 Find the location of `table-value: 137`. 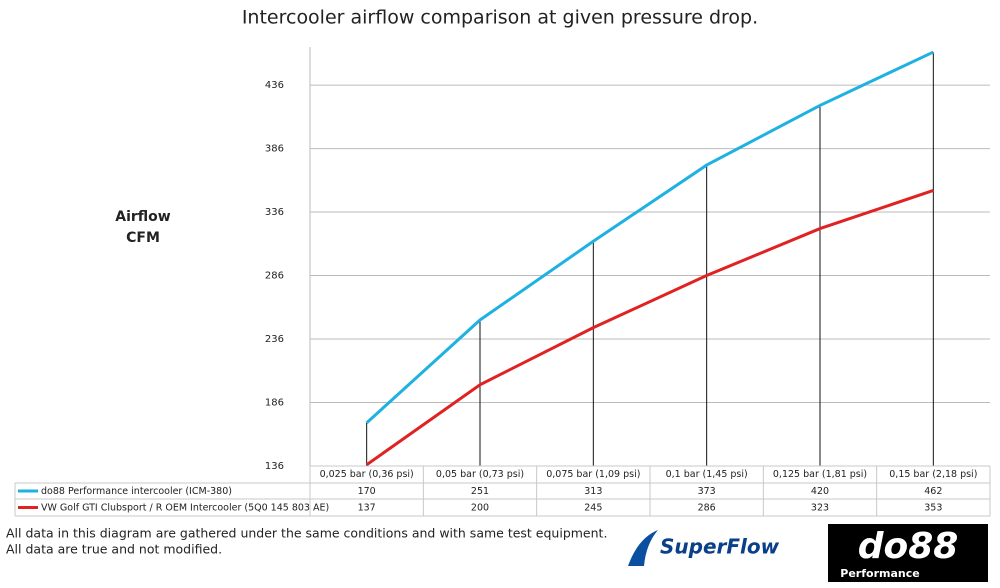

table-value: 137 is located at coordinates (367, 508).